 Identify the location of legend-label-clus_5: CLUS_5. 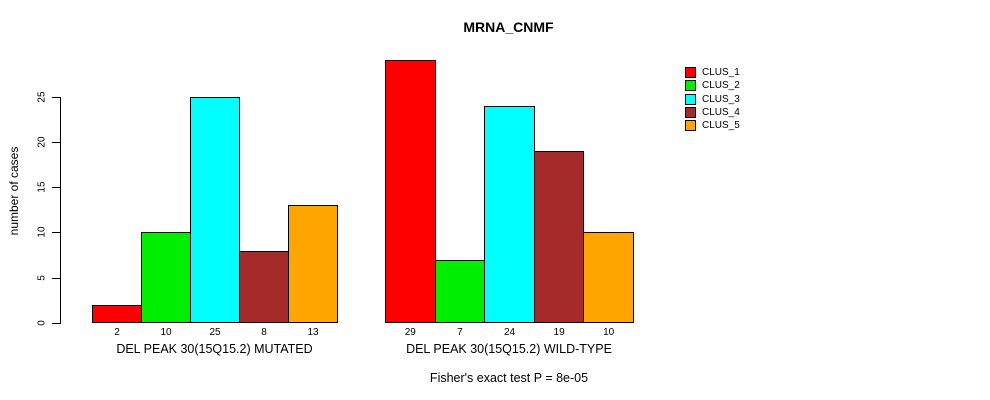
(721, 126).